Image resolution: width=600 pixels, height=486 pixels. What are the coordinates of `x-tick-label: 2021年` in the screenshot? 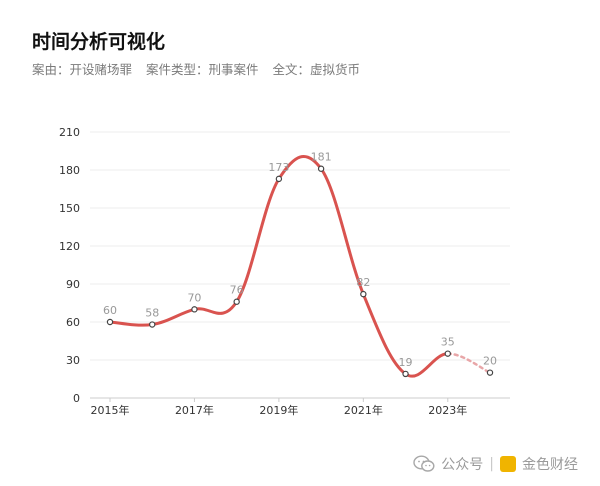 It's located at (363, 410).